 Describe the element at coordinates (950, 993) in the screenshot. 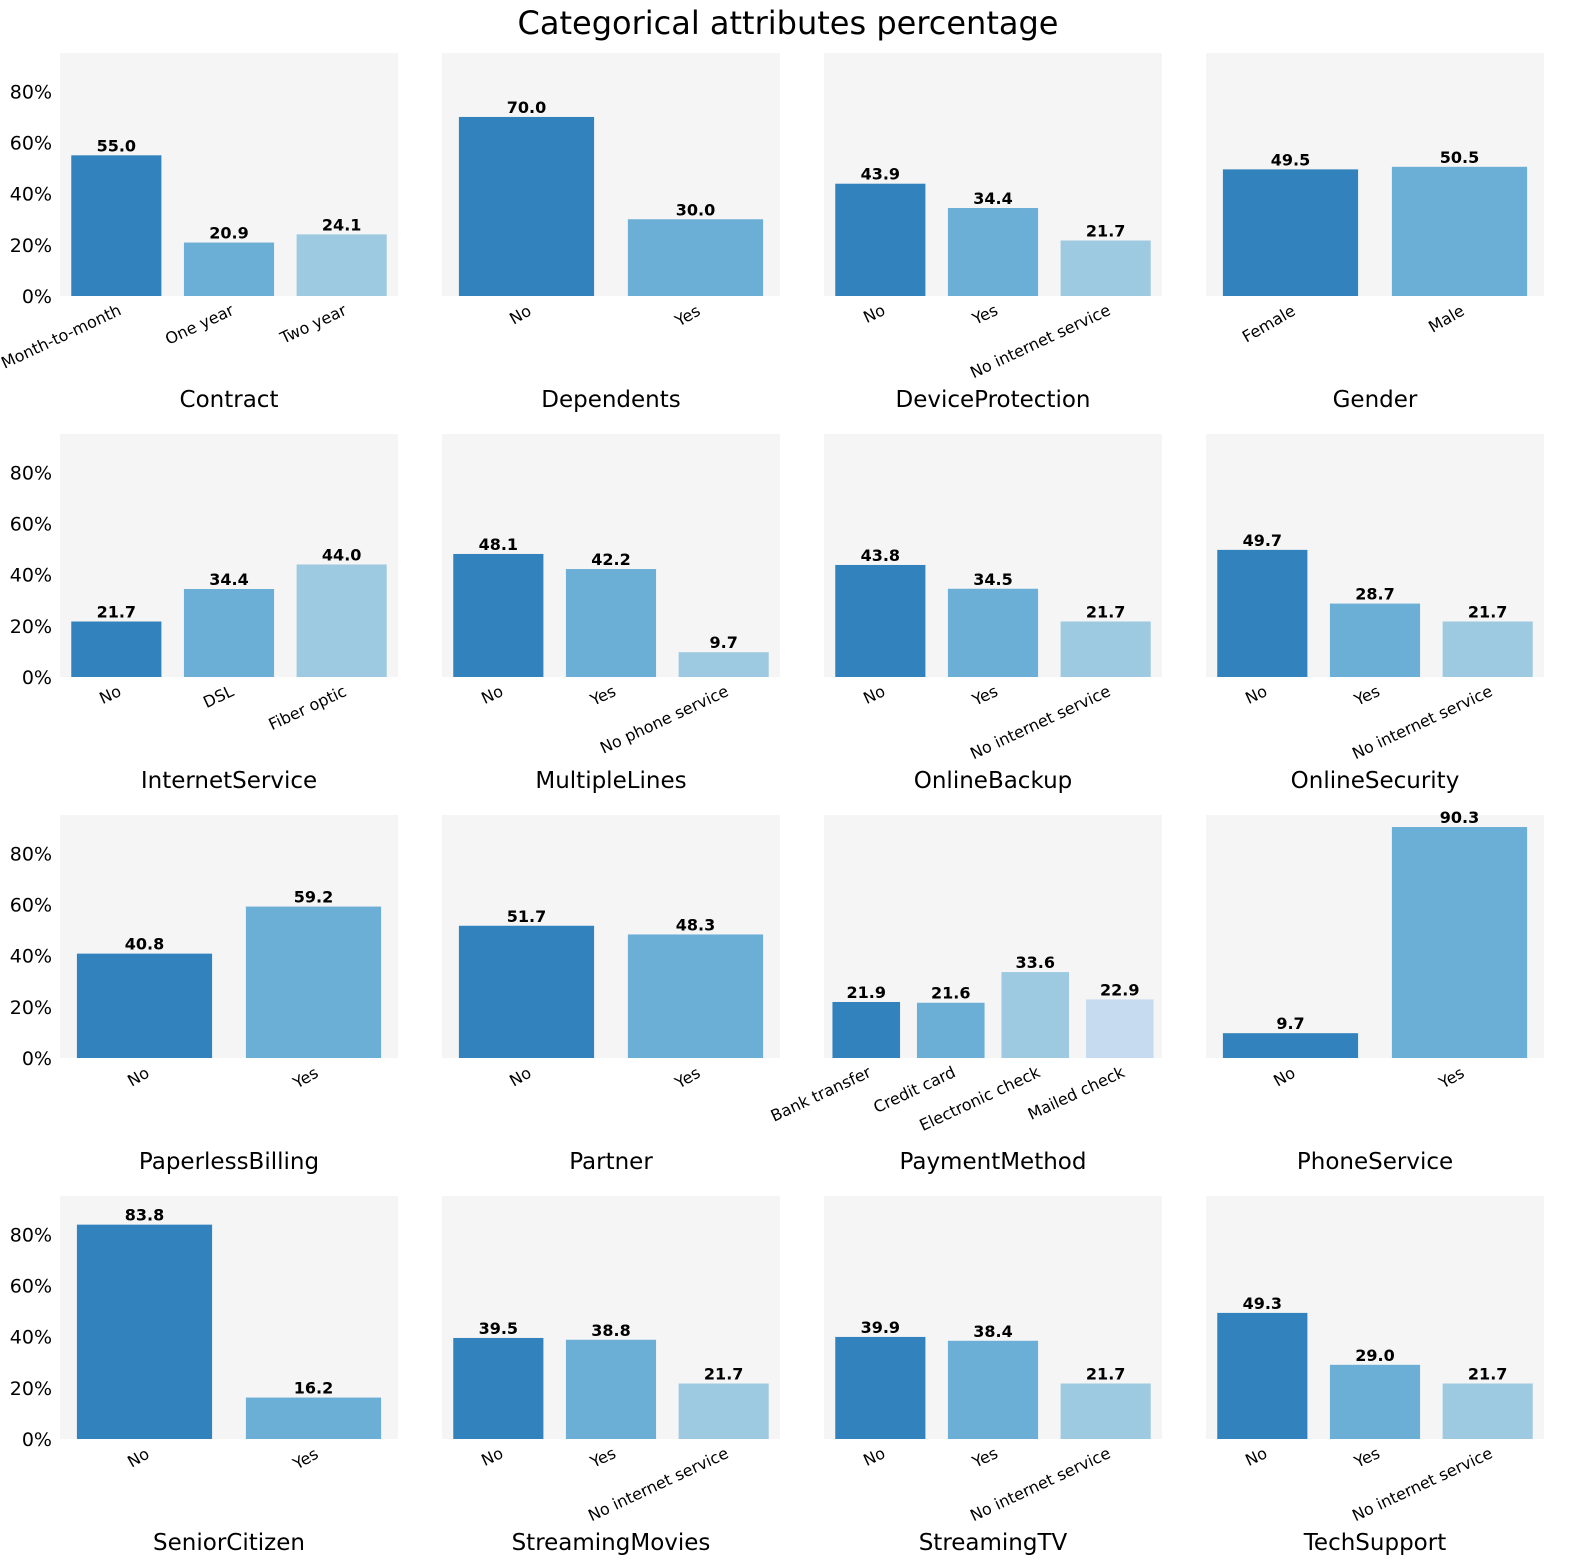

I see `data-label: 21.6` at that location.